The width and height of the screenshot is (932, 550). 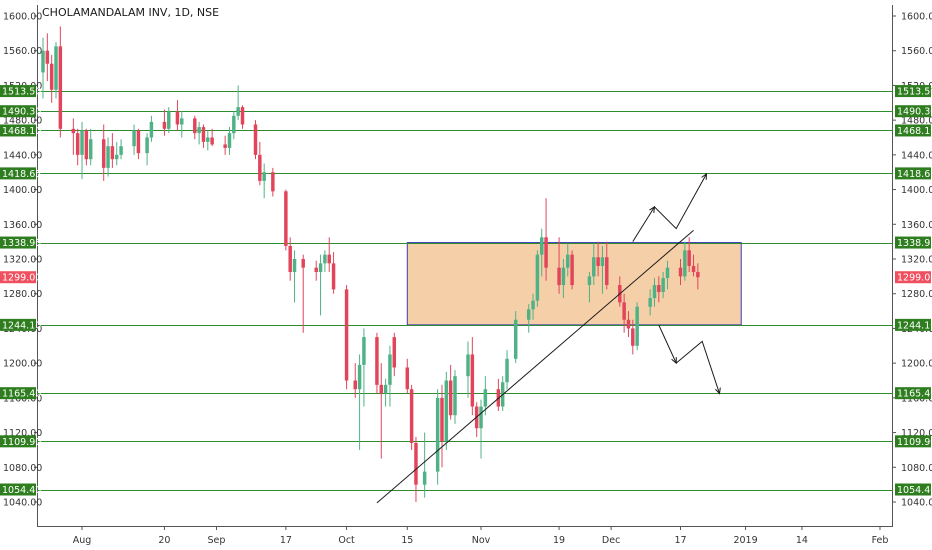 I want to click on x-tick-label: 14, so click(x=802, y=540).